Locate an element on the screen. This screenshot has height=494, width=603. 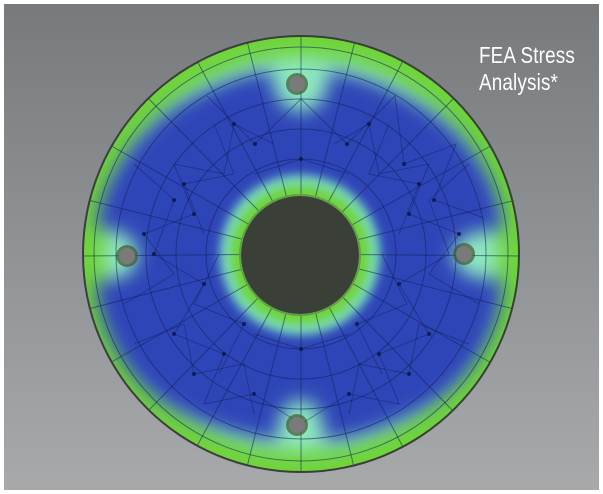
center-hole-edge is located at coordinates (300, 255).